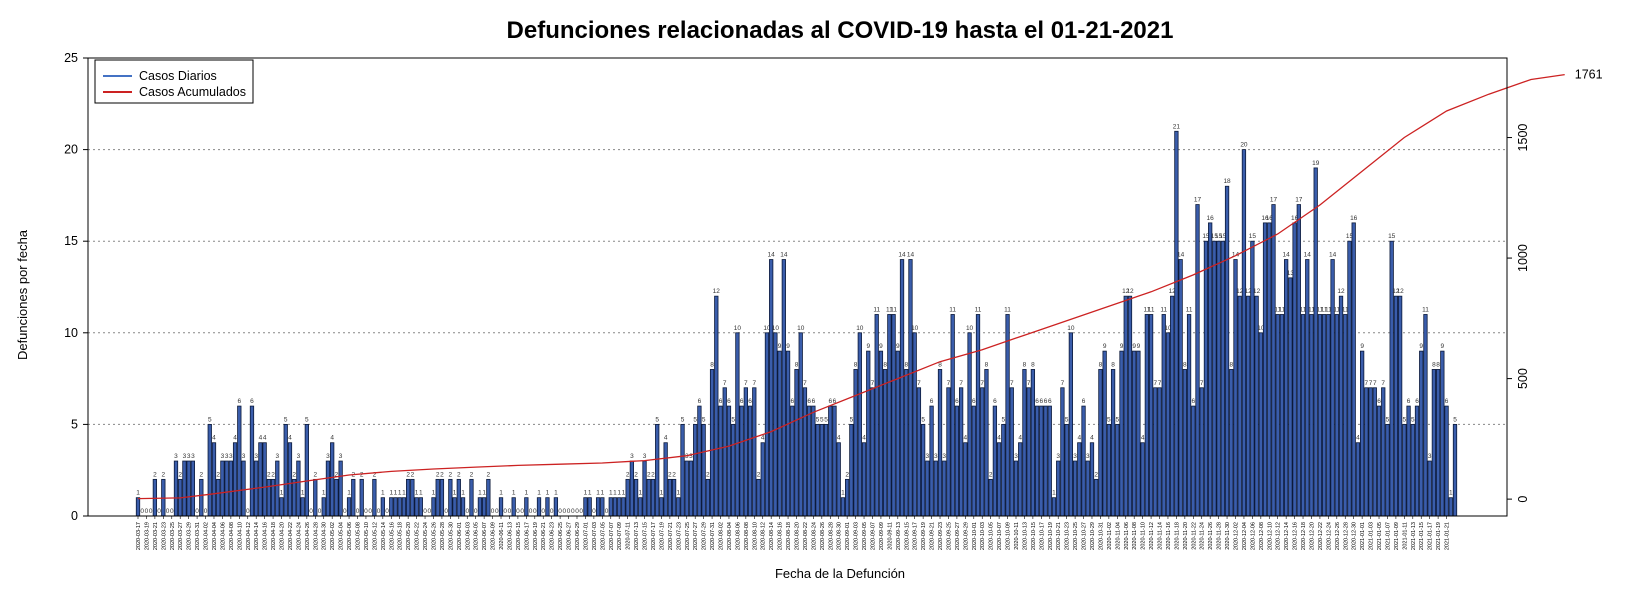  I want to click on x-tick-label: 2021-01-17, so click(1431, 536).